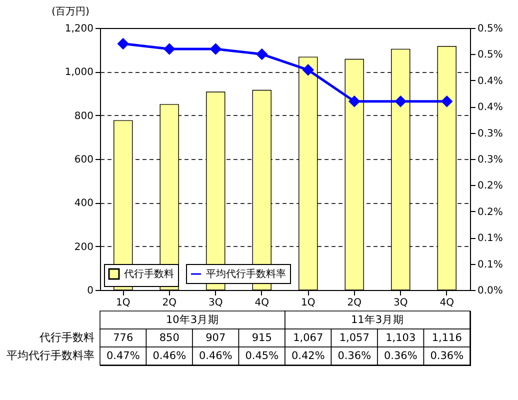  I want to click on y-tick-label: 600, so click(84, 160).